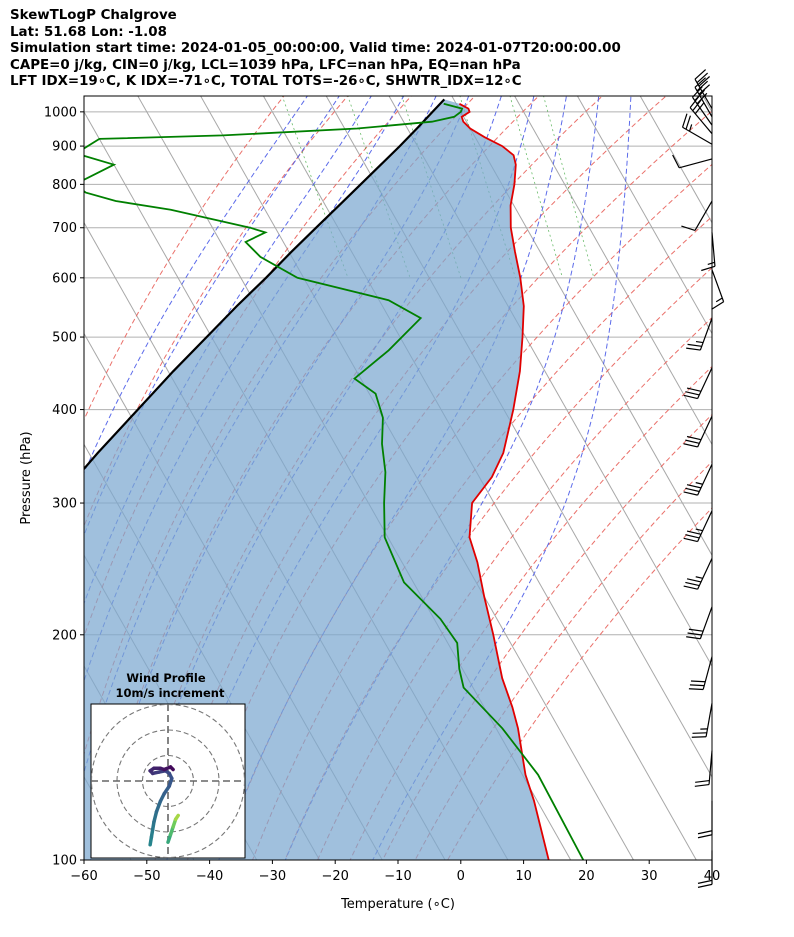  Describe the element at coordinates (64, 338) in the screenshot. I see `y-tick-label: 500` at that location.